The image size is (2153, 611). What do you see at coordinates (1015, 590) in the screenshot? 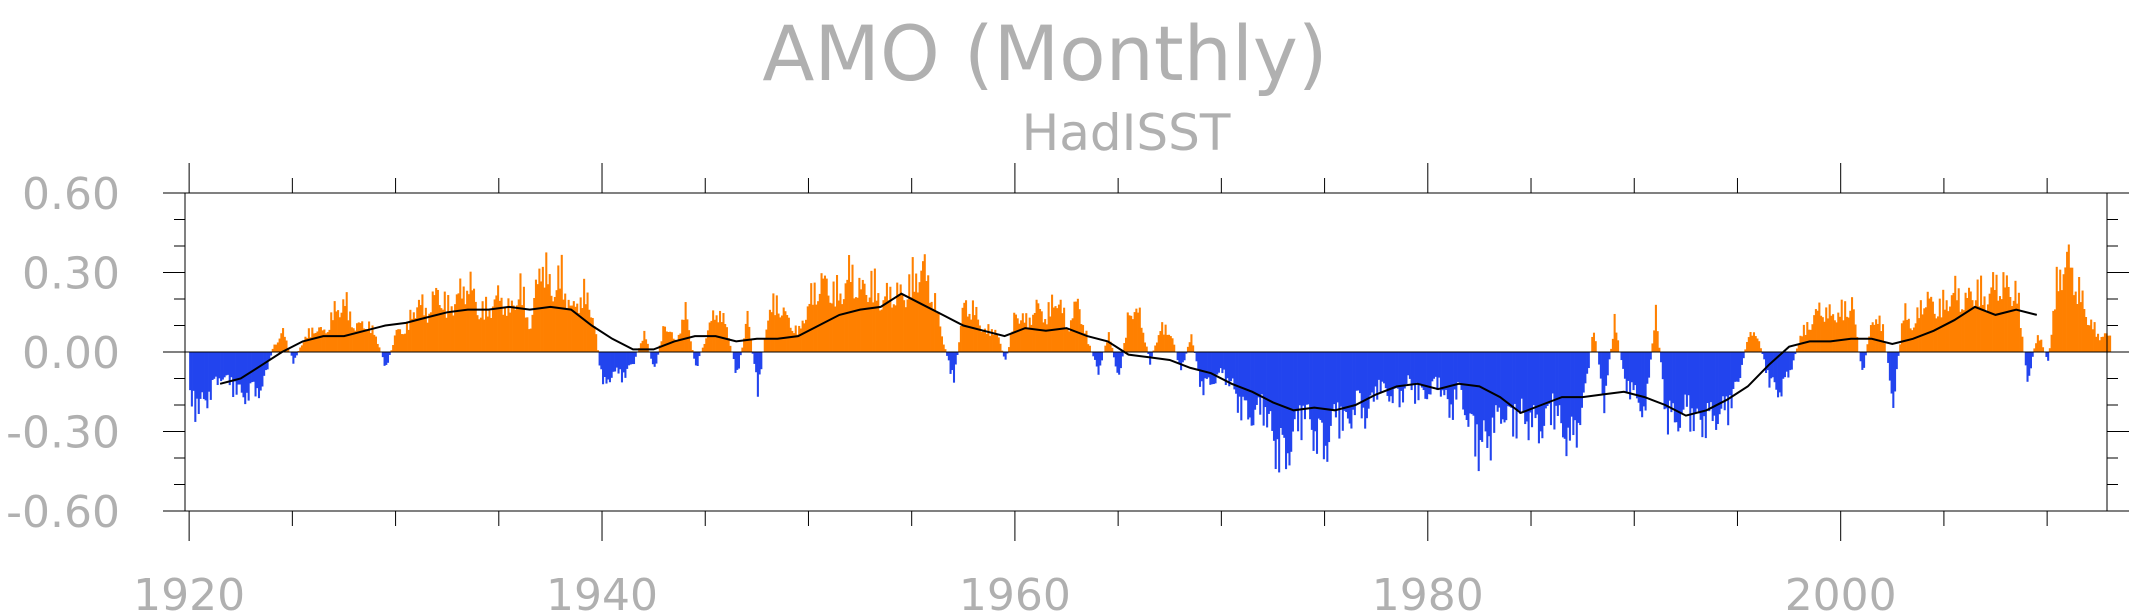
I see `x-tick-label: 1960` at bounding box center [1015, 590].